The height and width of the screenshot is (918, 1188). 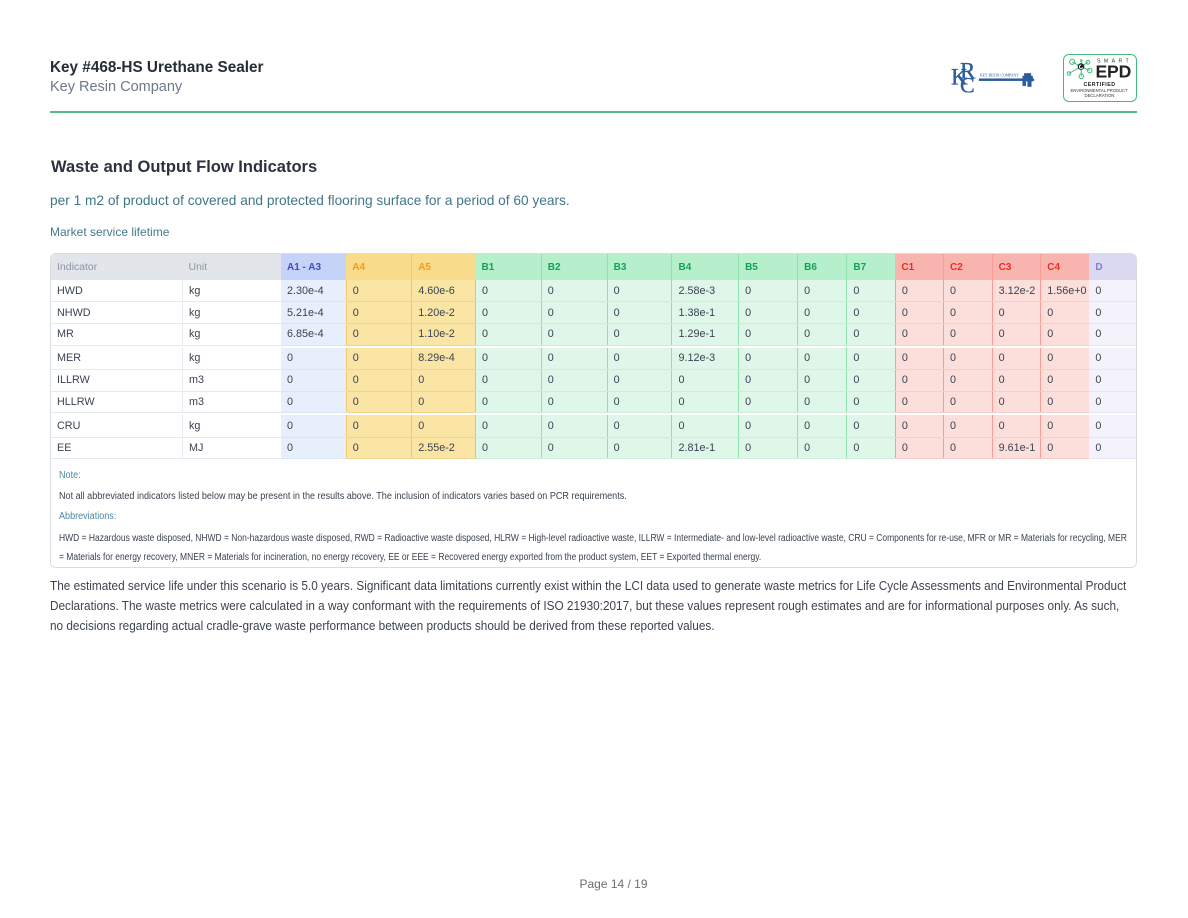 What do you see at coordinates (1114, 62) in the screenshot?
I see `svg-text: SMART` at bounding box center [1114, 62].